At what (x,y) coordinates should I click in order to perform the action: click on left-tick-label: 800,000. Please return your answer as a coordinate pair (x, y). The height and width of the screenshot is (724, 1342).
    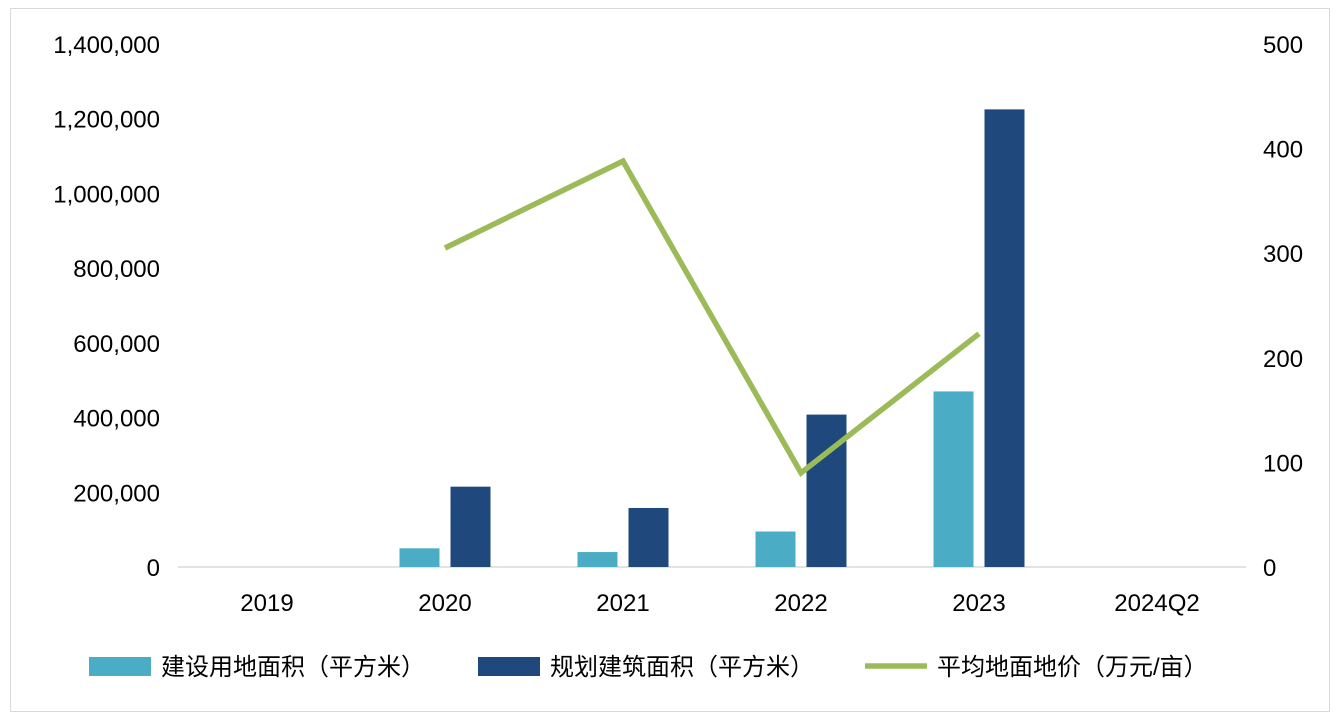
    Looking at the image, I should click on (116, 269).